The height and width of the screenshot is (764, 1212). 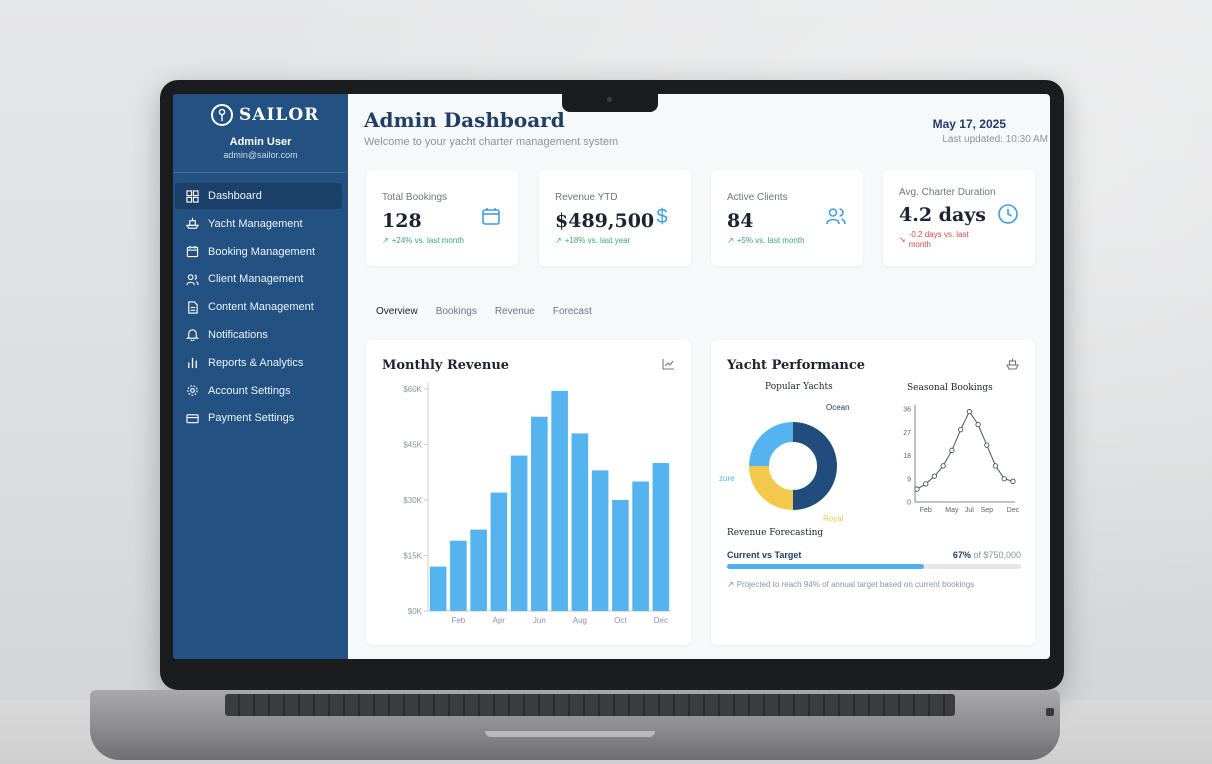 I want to click on sidebar-item-label: Dashboard, so click(x=235, y=196).